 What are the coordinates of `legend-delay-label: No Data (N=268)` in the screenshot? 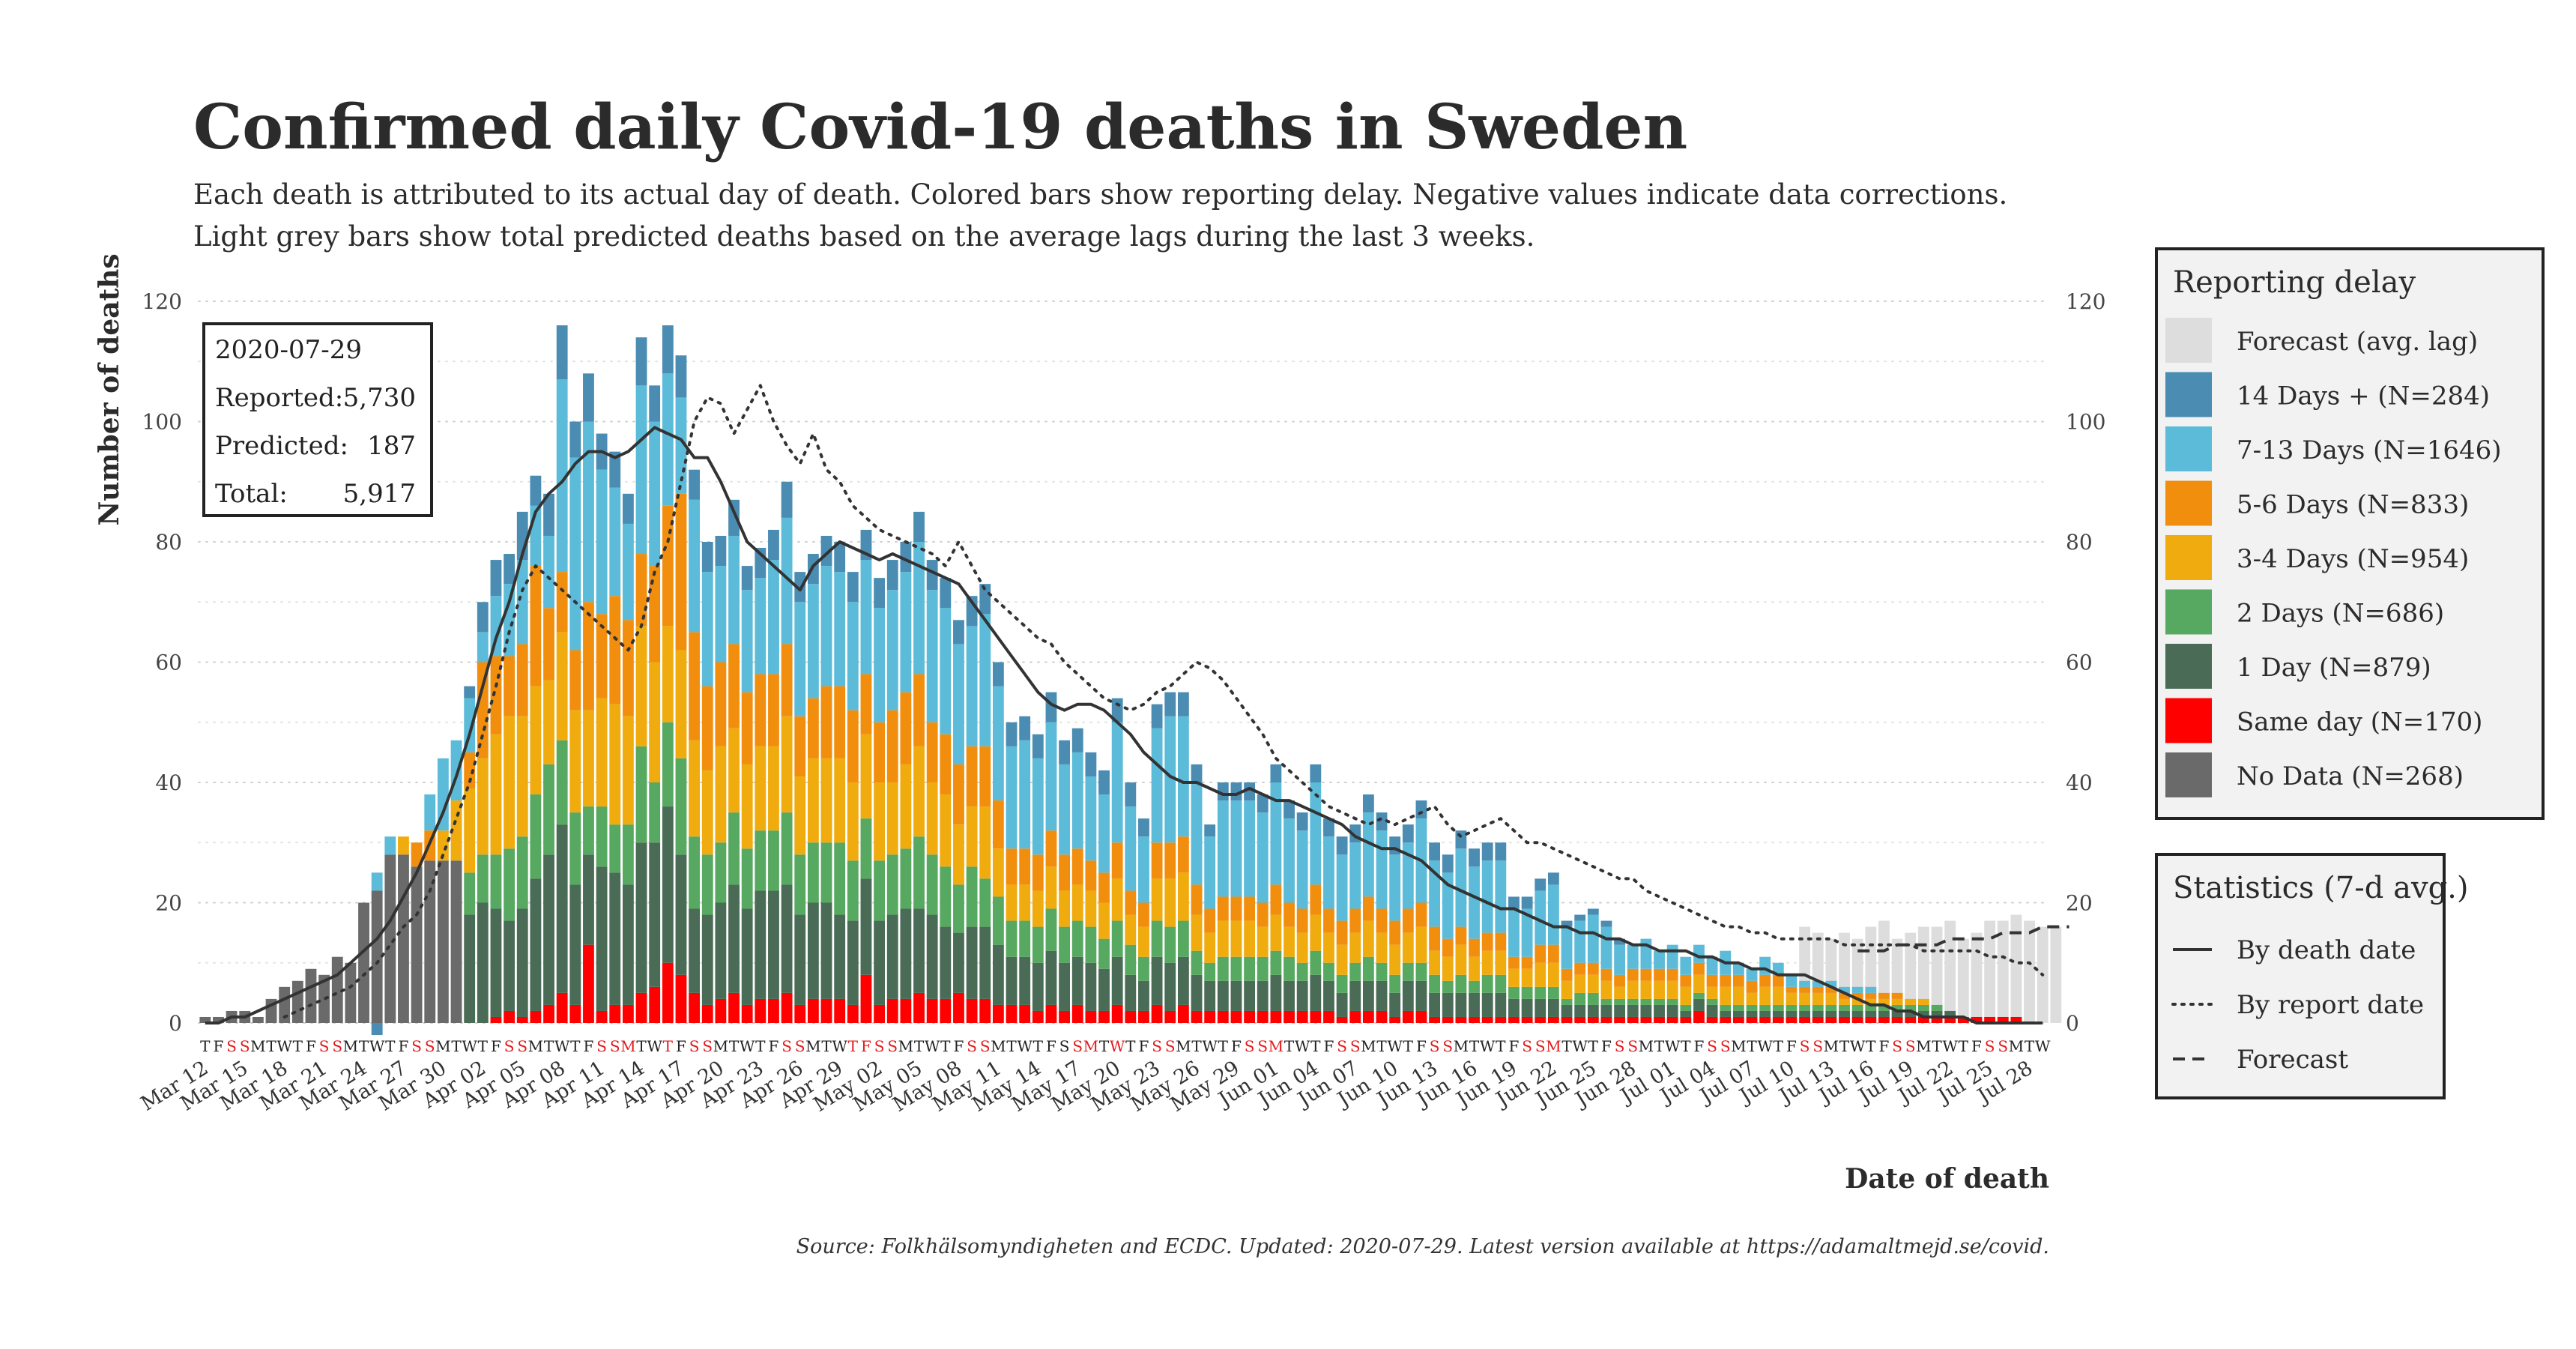 It's located at (2350, 776).